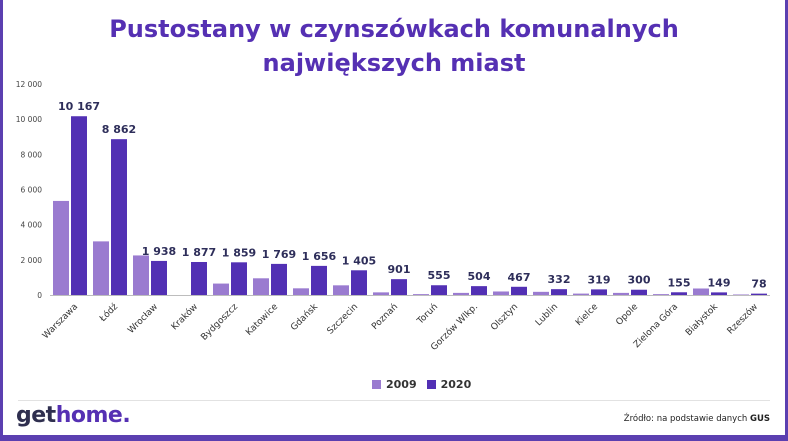 This screenshot has height=441, width=788. Describe the element at coordinates (421, 384) in the screenshot. I see `chart-legend: 2009 2020` at that location.